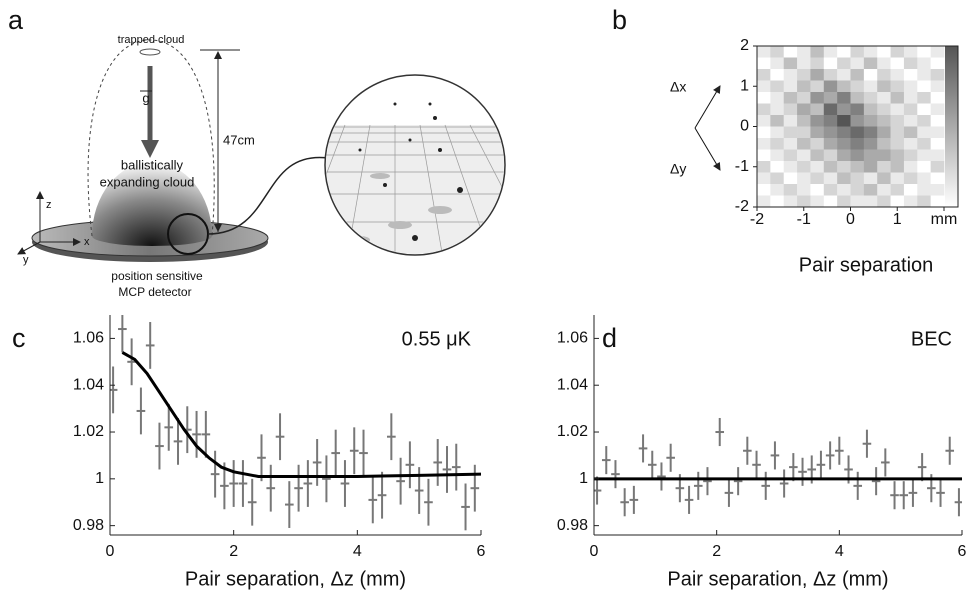 The height and width of the screenshot is (597, 966). I want to click on trapped-cloud, so click(150, 52).